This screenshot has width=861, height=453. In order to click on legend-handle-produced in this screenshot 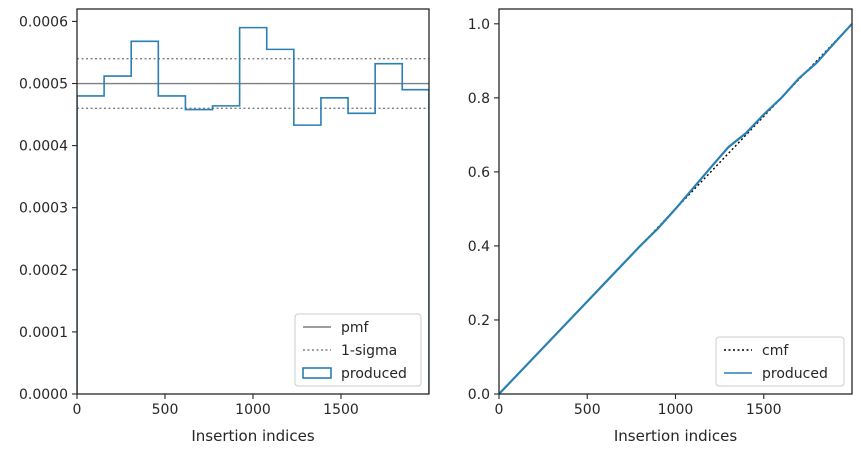, I will do `click(317, 373)`.